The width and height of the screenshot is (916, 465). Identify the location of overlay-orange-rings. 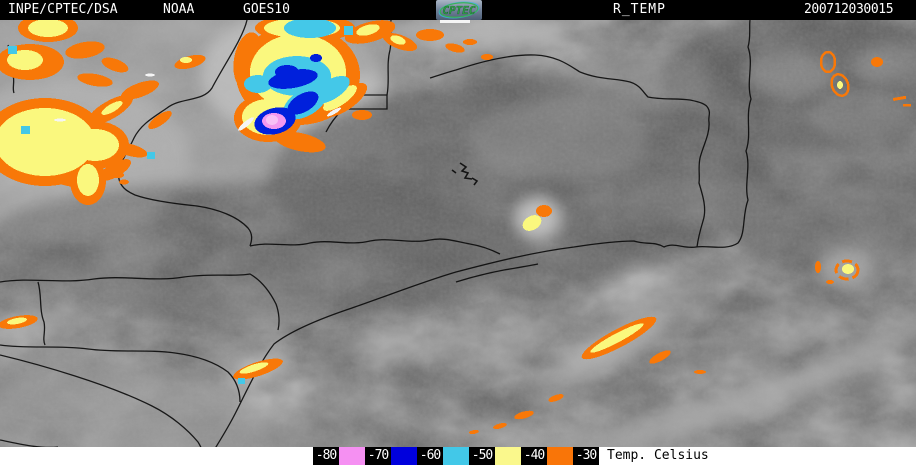
(839, 165).